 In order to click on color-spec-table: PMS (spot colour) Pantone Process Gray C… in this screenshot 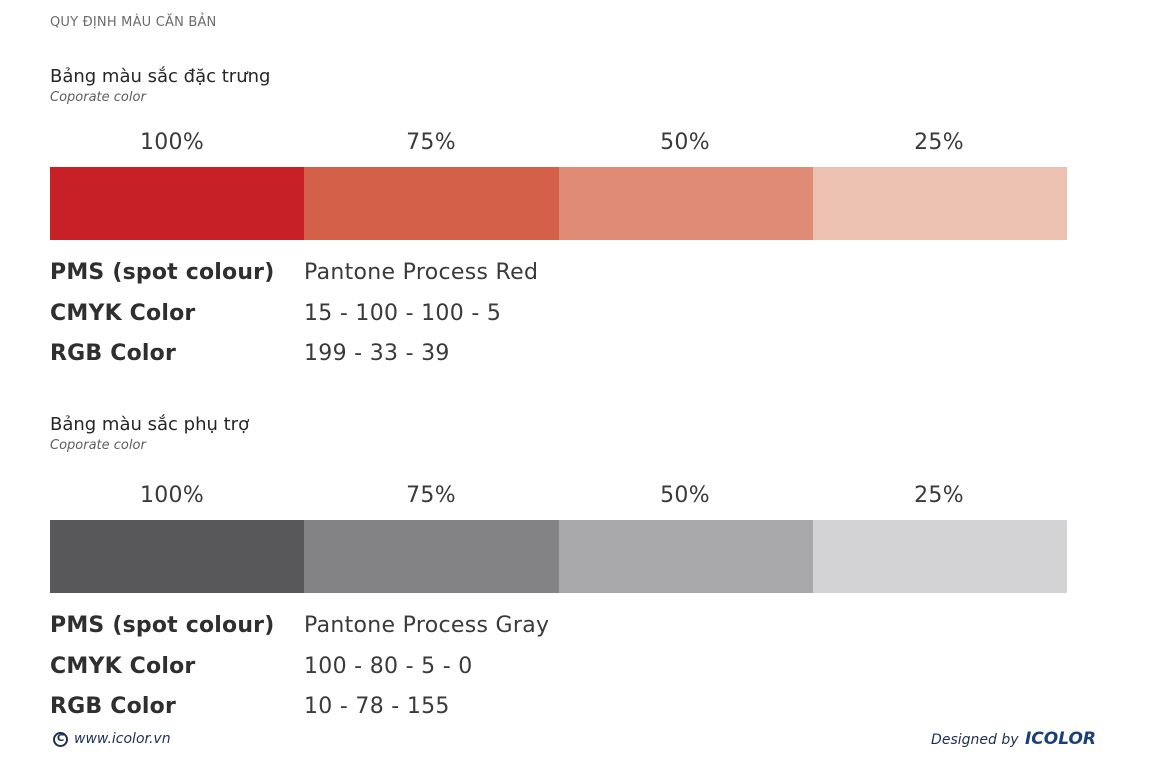, I will do `click(400, 674)`.